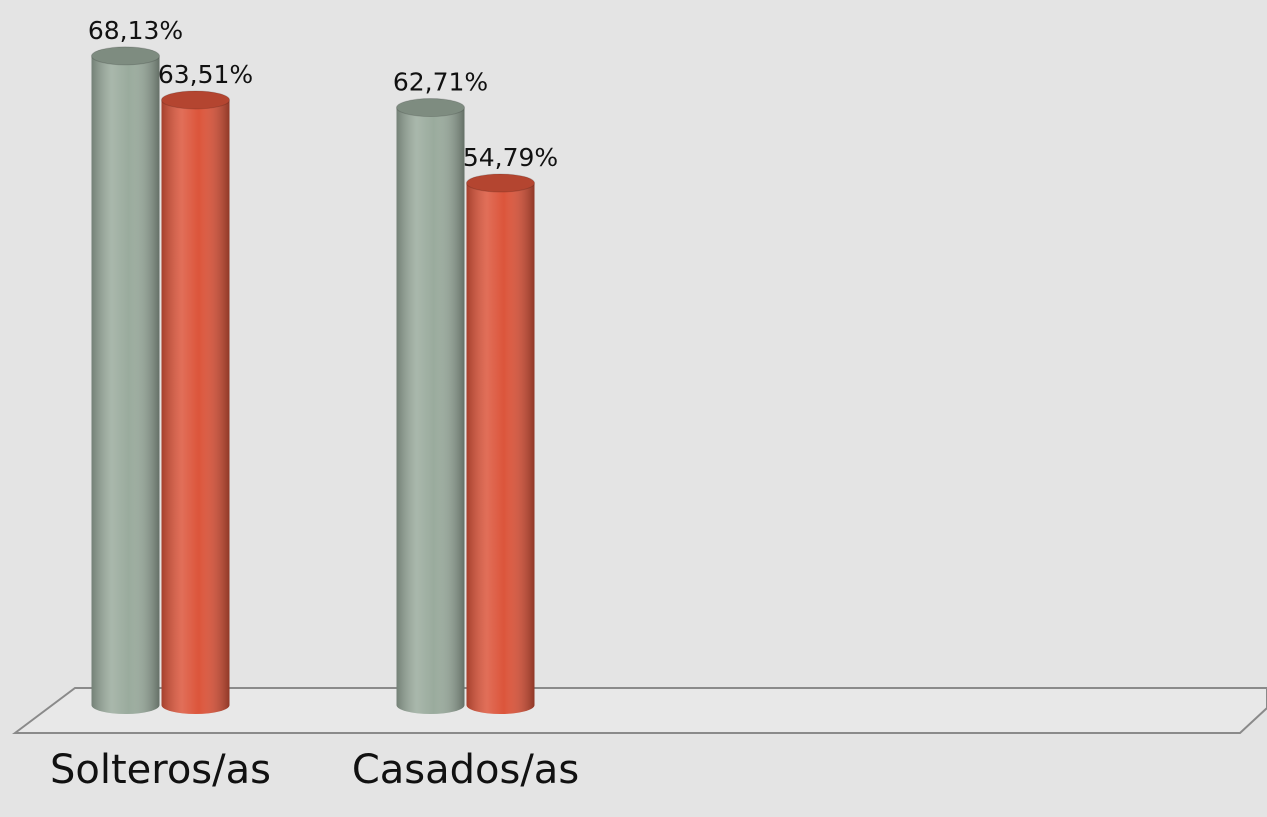  What do you see at coordinates (160, 770) in the screenshot?
I see `x-tick-label: Solteros/as` at bounding box center [160, 770].